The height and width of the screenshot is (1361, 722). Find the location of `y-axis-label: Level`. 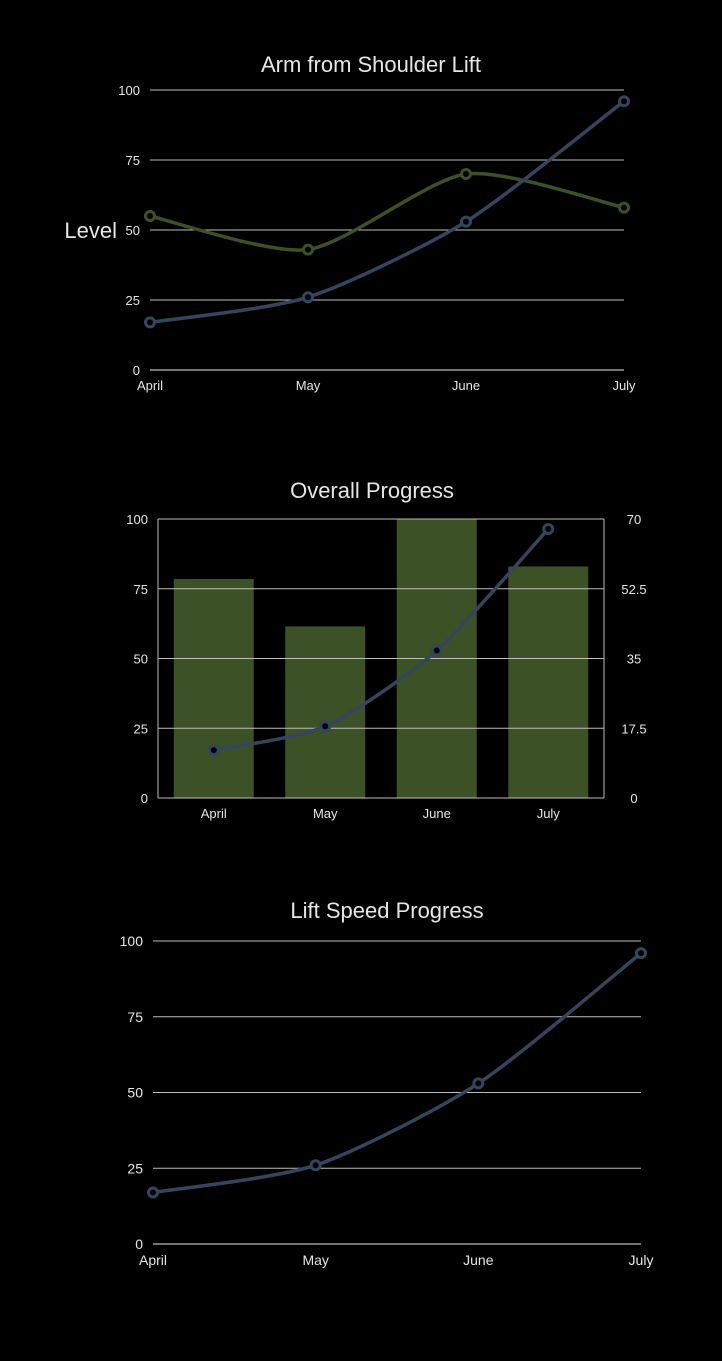

y-axis-label: Level is located at coordinates (90, 230).